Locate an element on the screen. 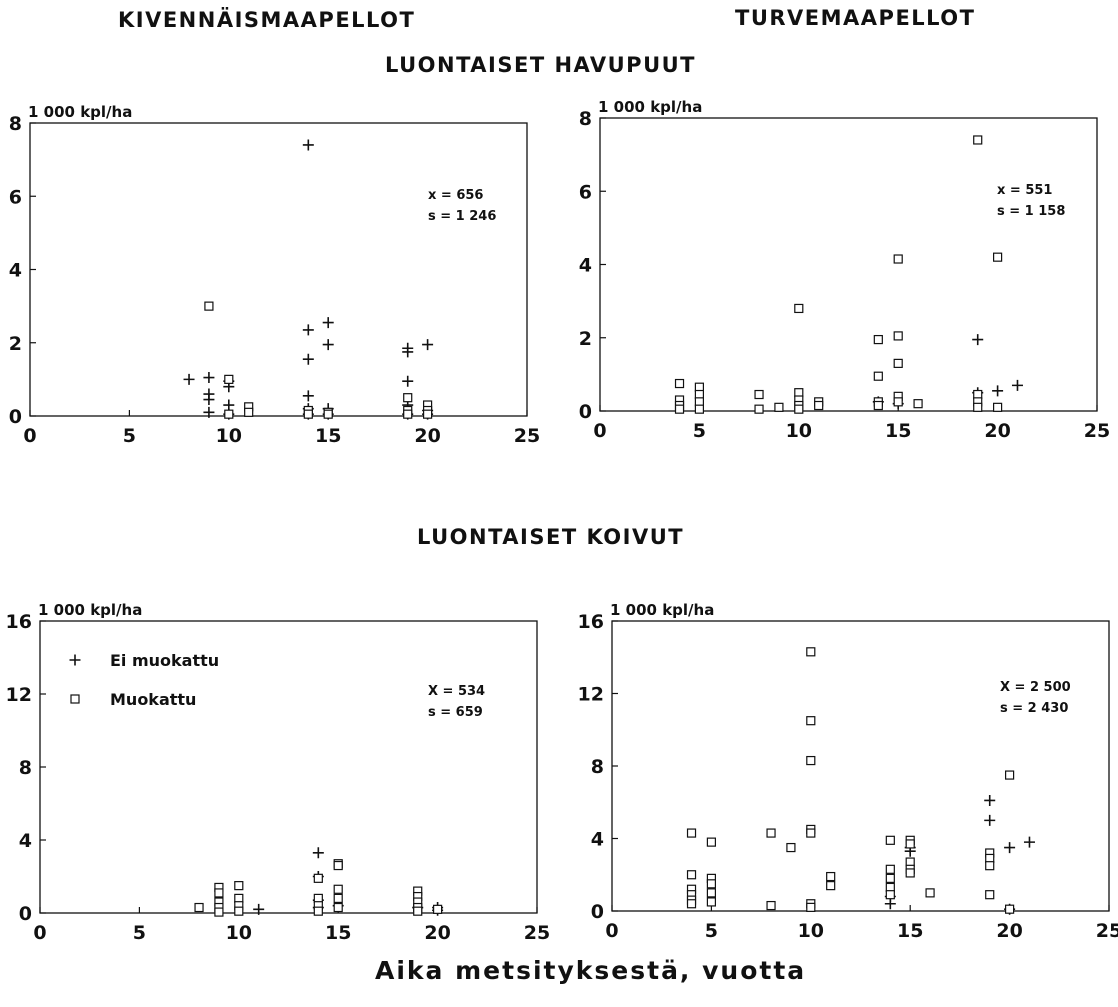 Image resolution: width=1118 pixels, height=1007 pixels. legend-square-marker is located at coordinates (75, 699).